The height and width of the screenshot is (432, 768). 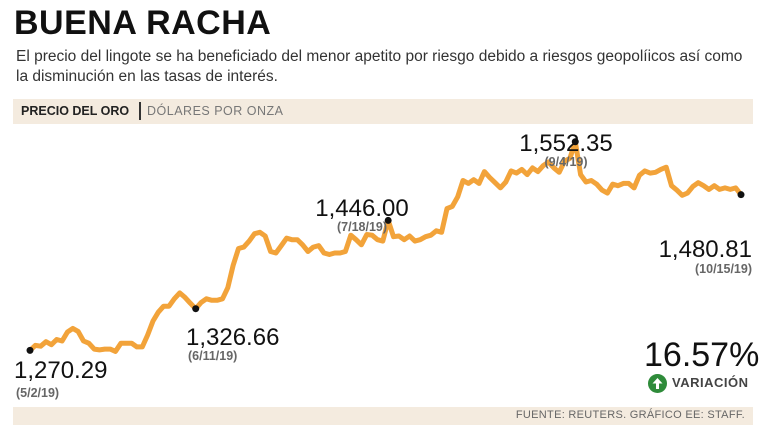 What do you see at coordinates (710, 382) in the screenshot?
I see `variation-label: VARIACIÓN` at bounding box center [710, 382].